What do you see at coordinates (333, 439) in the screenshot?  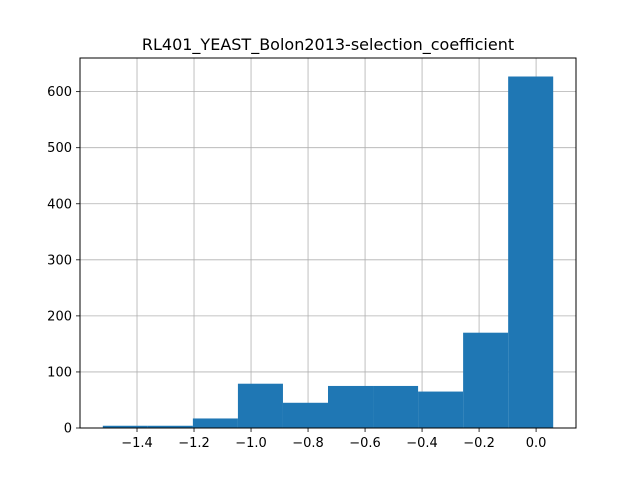 I see `x-axis: −1.4 −1.2 −1.0 −0.8 −0.6 −0.4 −0.2 0.0` at bounding box center [333, 439].